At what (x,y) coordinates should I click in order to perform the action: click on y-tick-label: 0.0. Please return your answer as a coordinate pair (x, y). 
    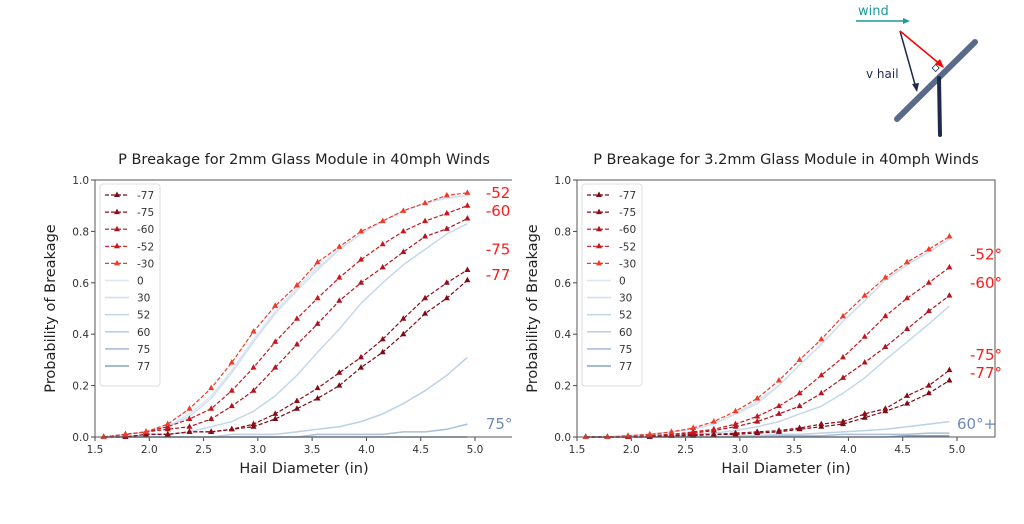
    Looking at the image, I should click on (80, 438).